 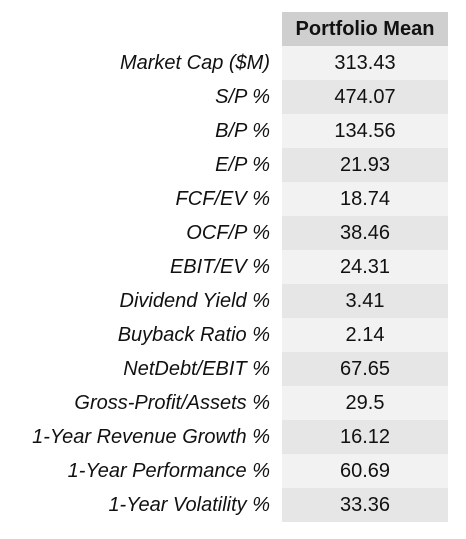 I want to click on row-label: 1-Year Volatility %, so click(x=189, y=505).